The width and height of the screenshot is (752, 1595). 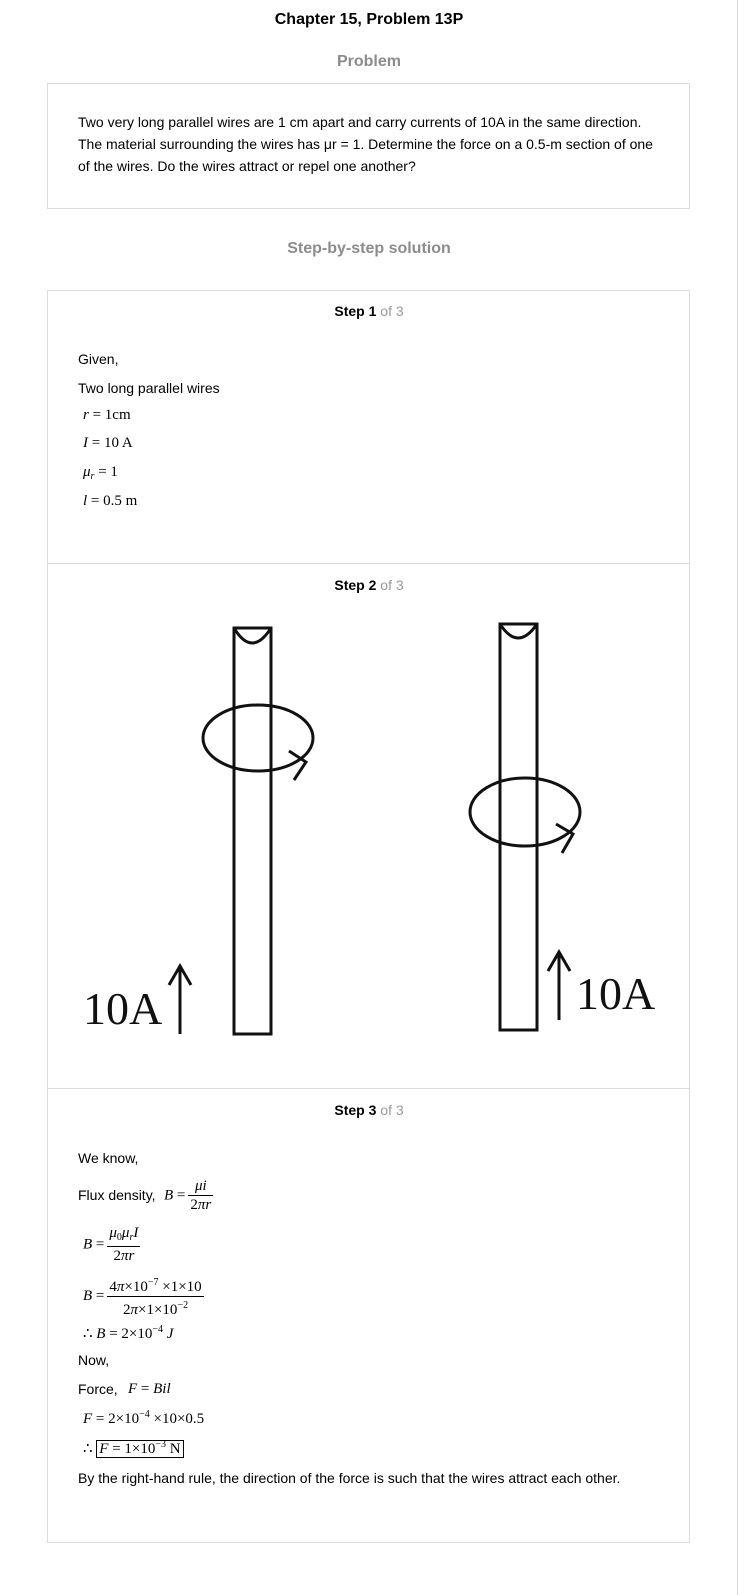 I want to click on right-loop-arrowhead, so click(x=565, y=838).